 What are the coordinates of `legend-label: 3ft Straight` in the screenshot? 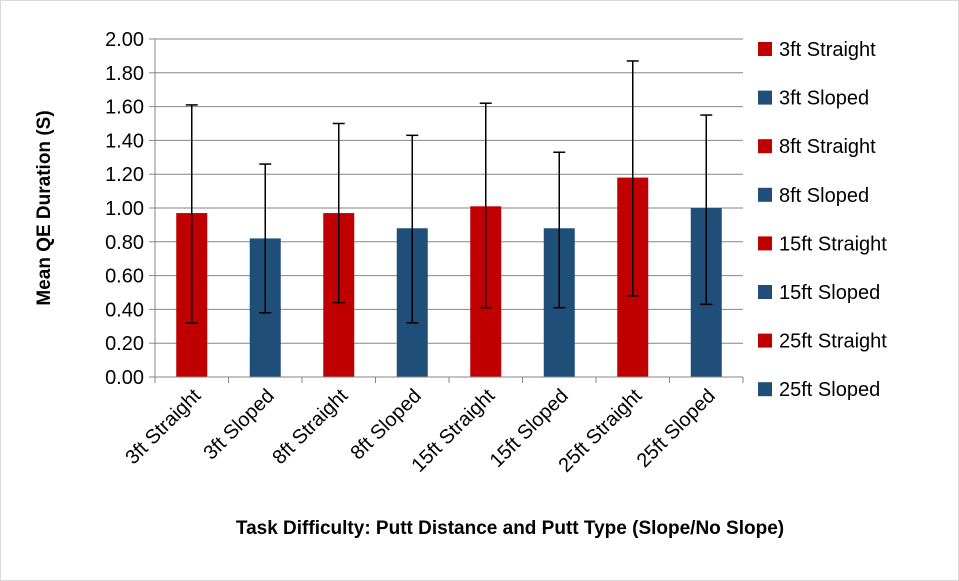 It's located at (827, 50).